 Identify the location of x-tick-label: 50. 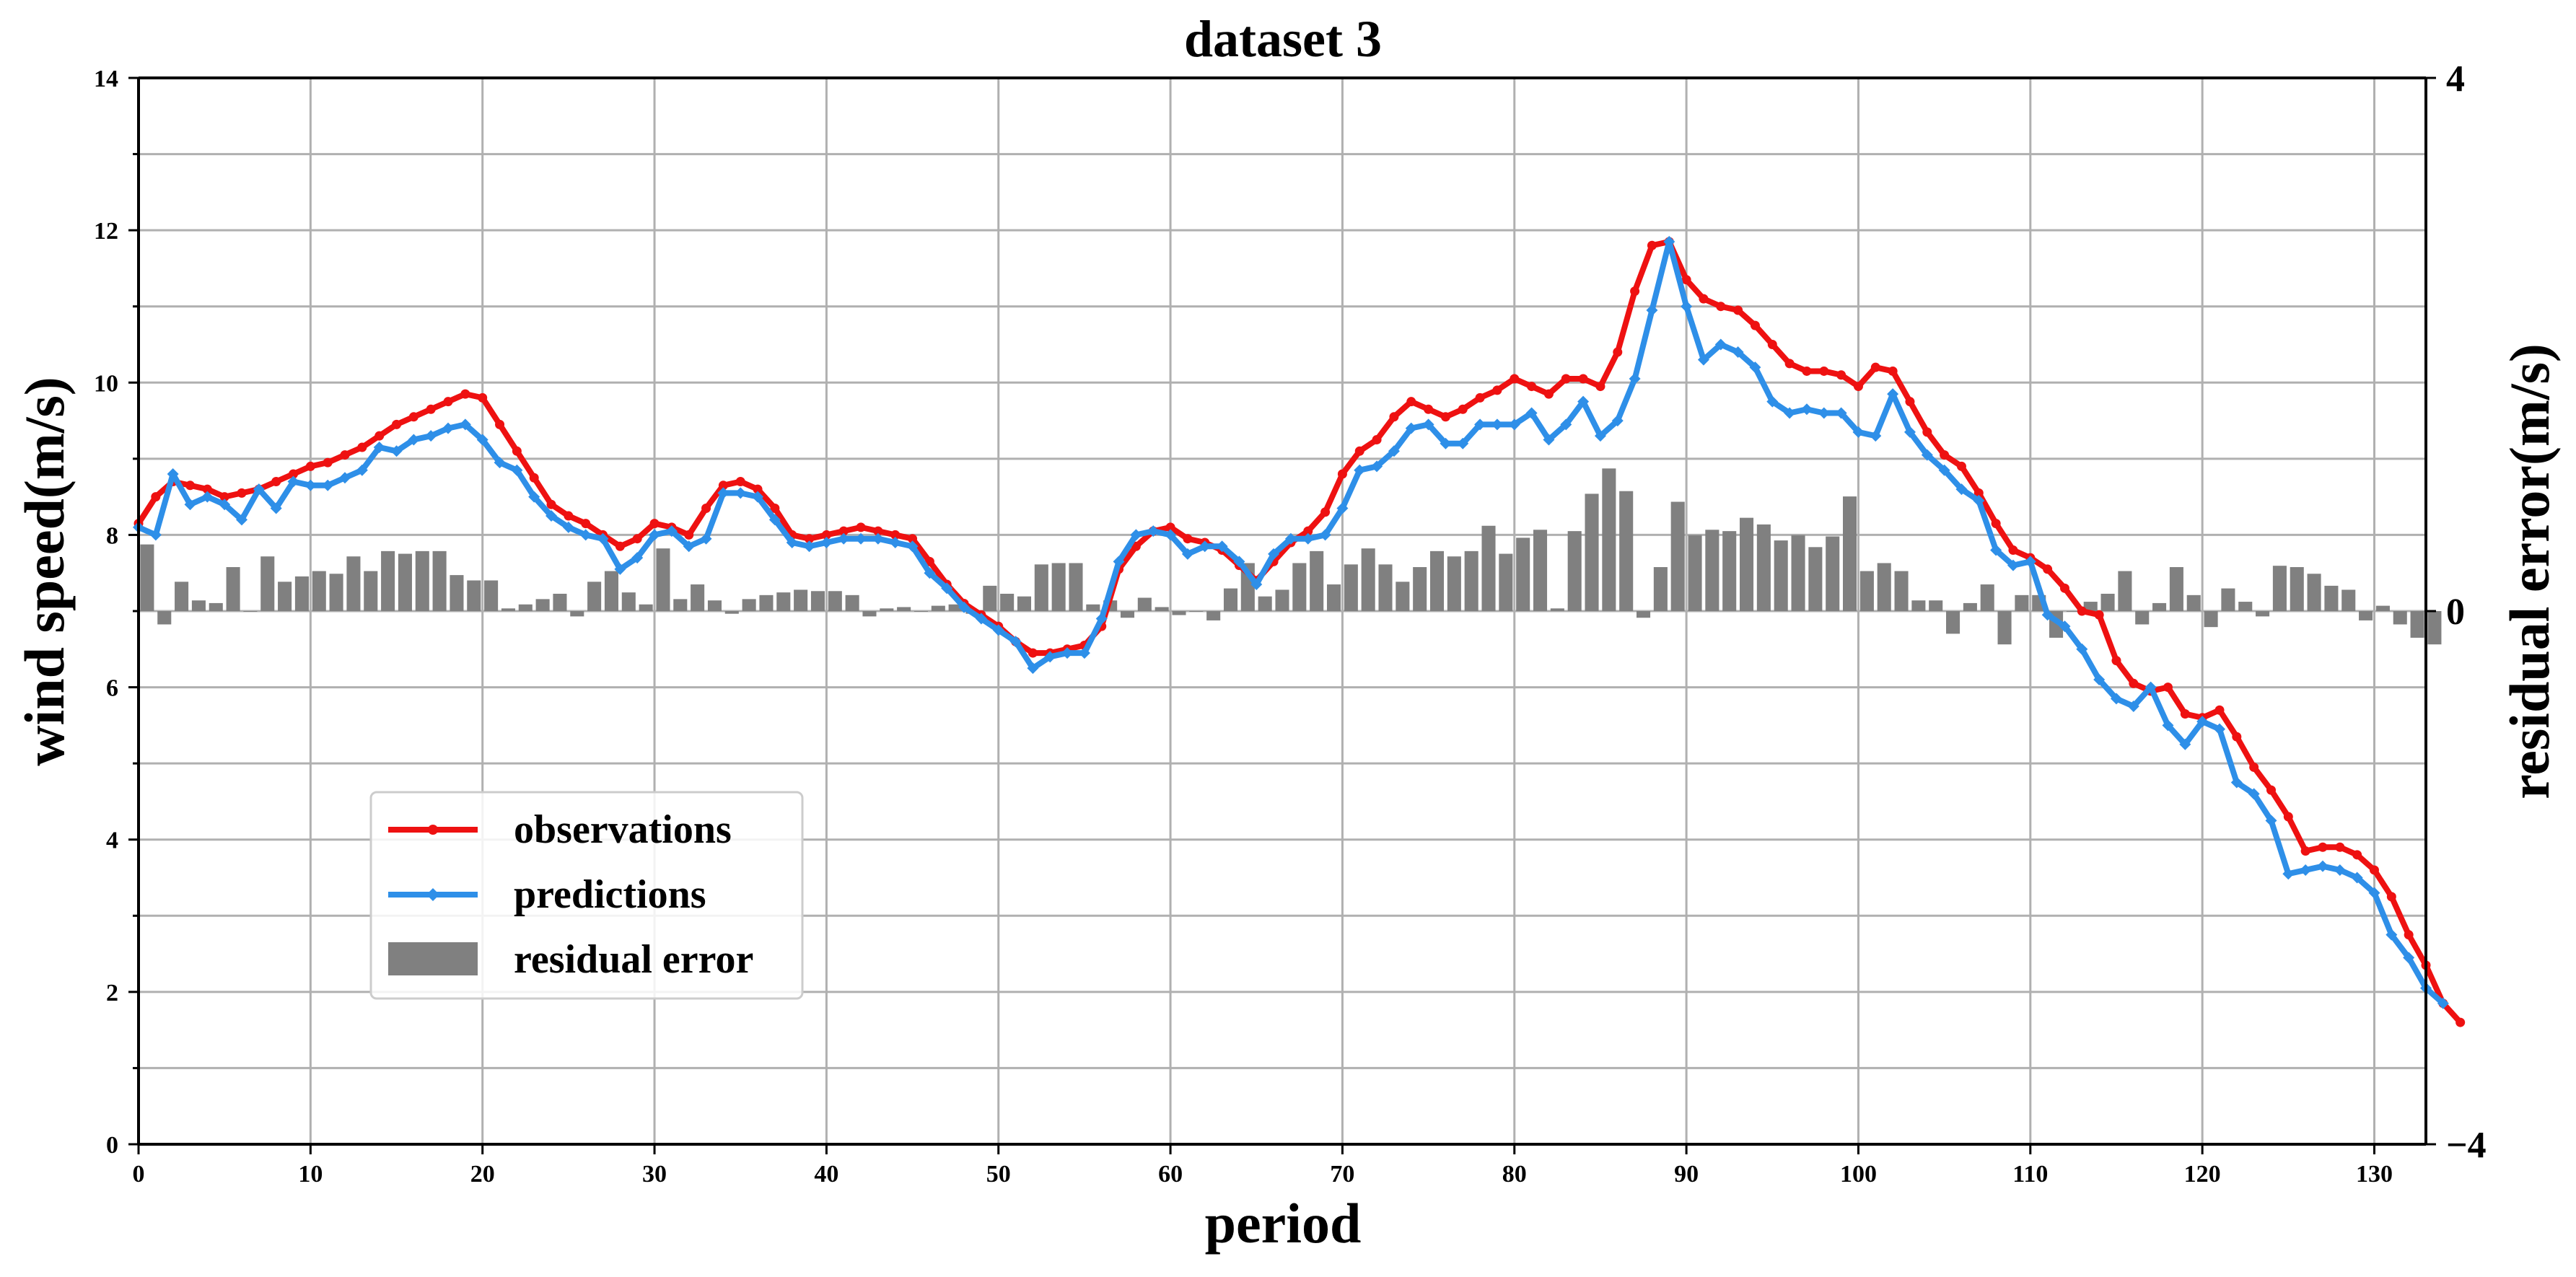
(998, 1174).